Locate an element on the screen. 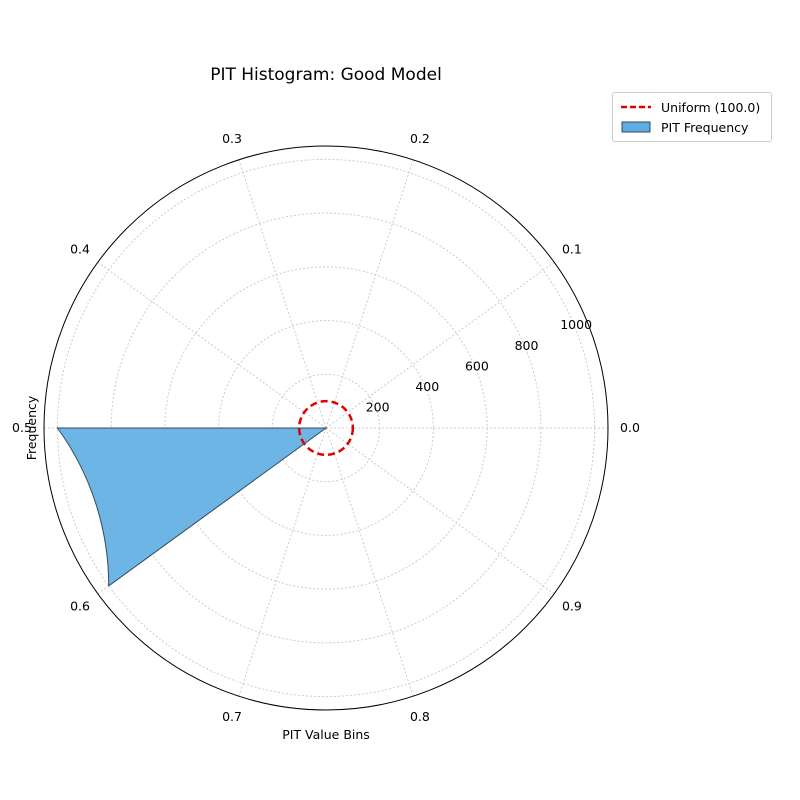  radial-tick-label: 600 is located at coordinates (477, 365).